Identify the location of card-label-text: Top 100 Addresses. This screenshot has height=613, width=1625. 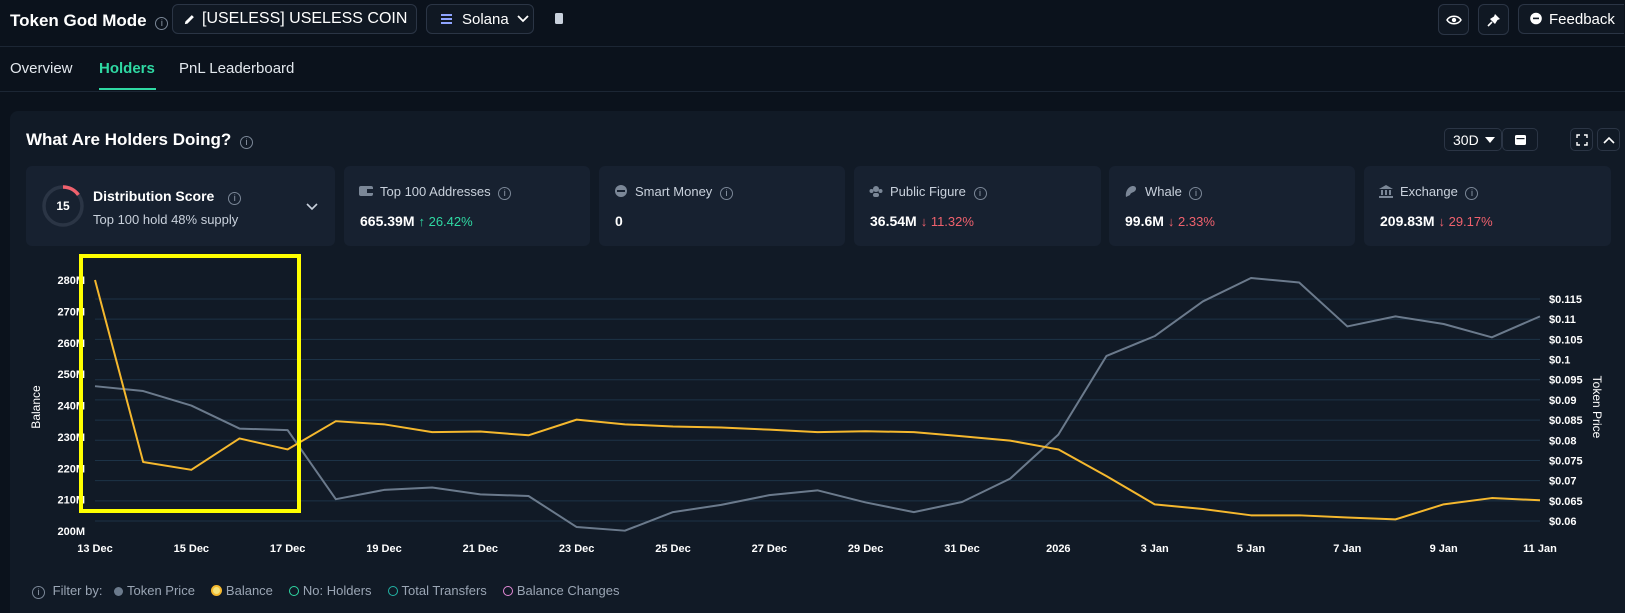
(435, 191).